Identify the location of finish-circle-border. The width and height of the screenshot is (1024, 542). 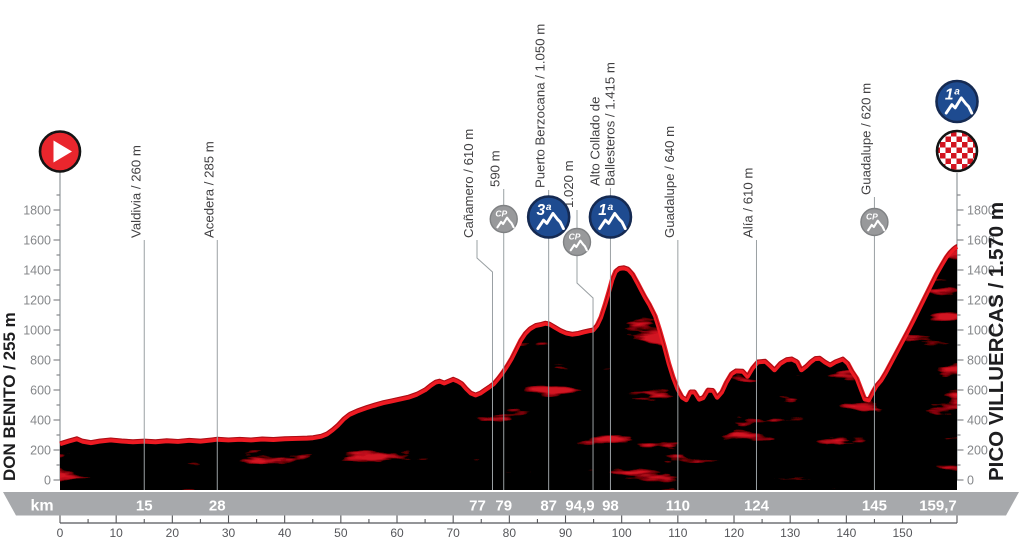
(957, 151).